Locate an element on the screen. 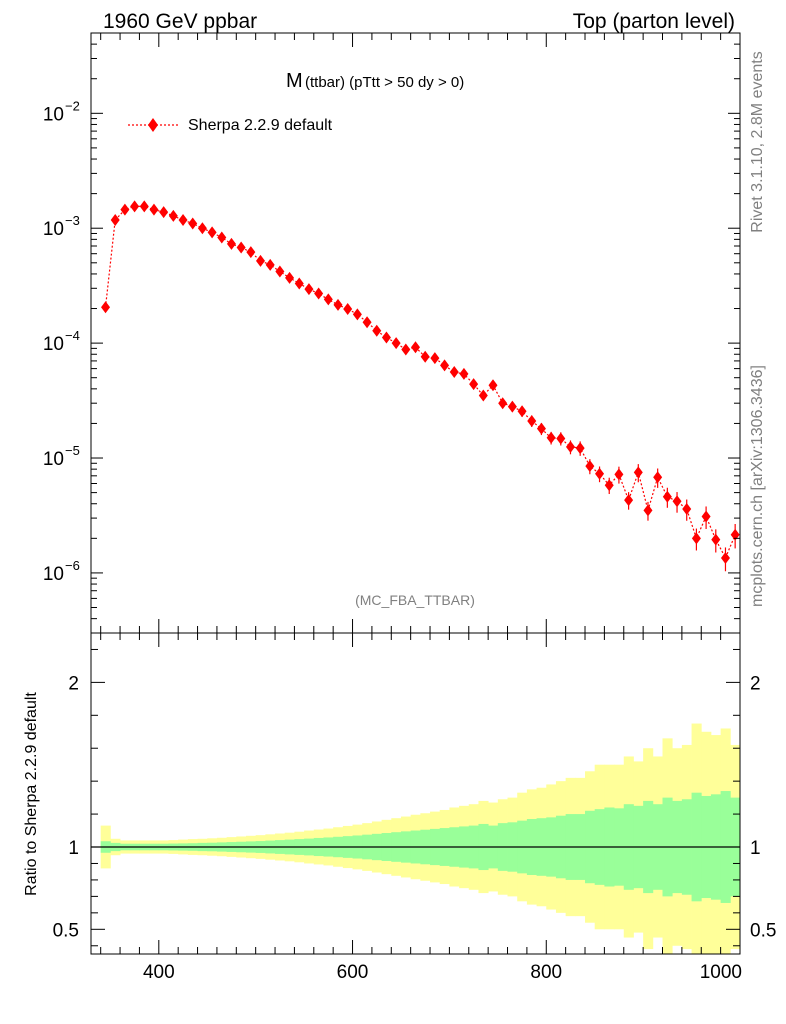 The image size is (786, 1024). rivet-label: Rivet 3.1.10, 2.8M events is located at coordinates (757, 141).